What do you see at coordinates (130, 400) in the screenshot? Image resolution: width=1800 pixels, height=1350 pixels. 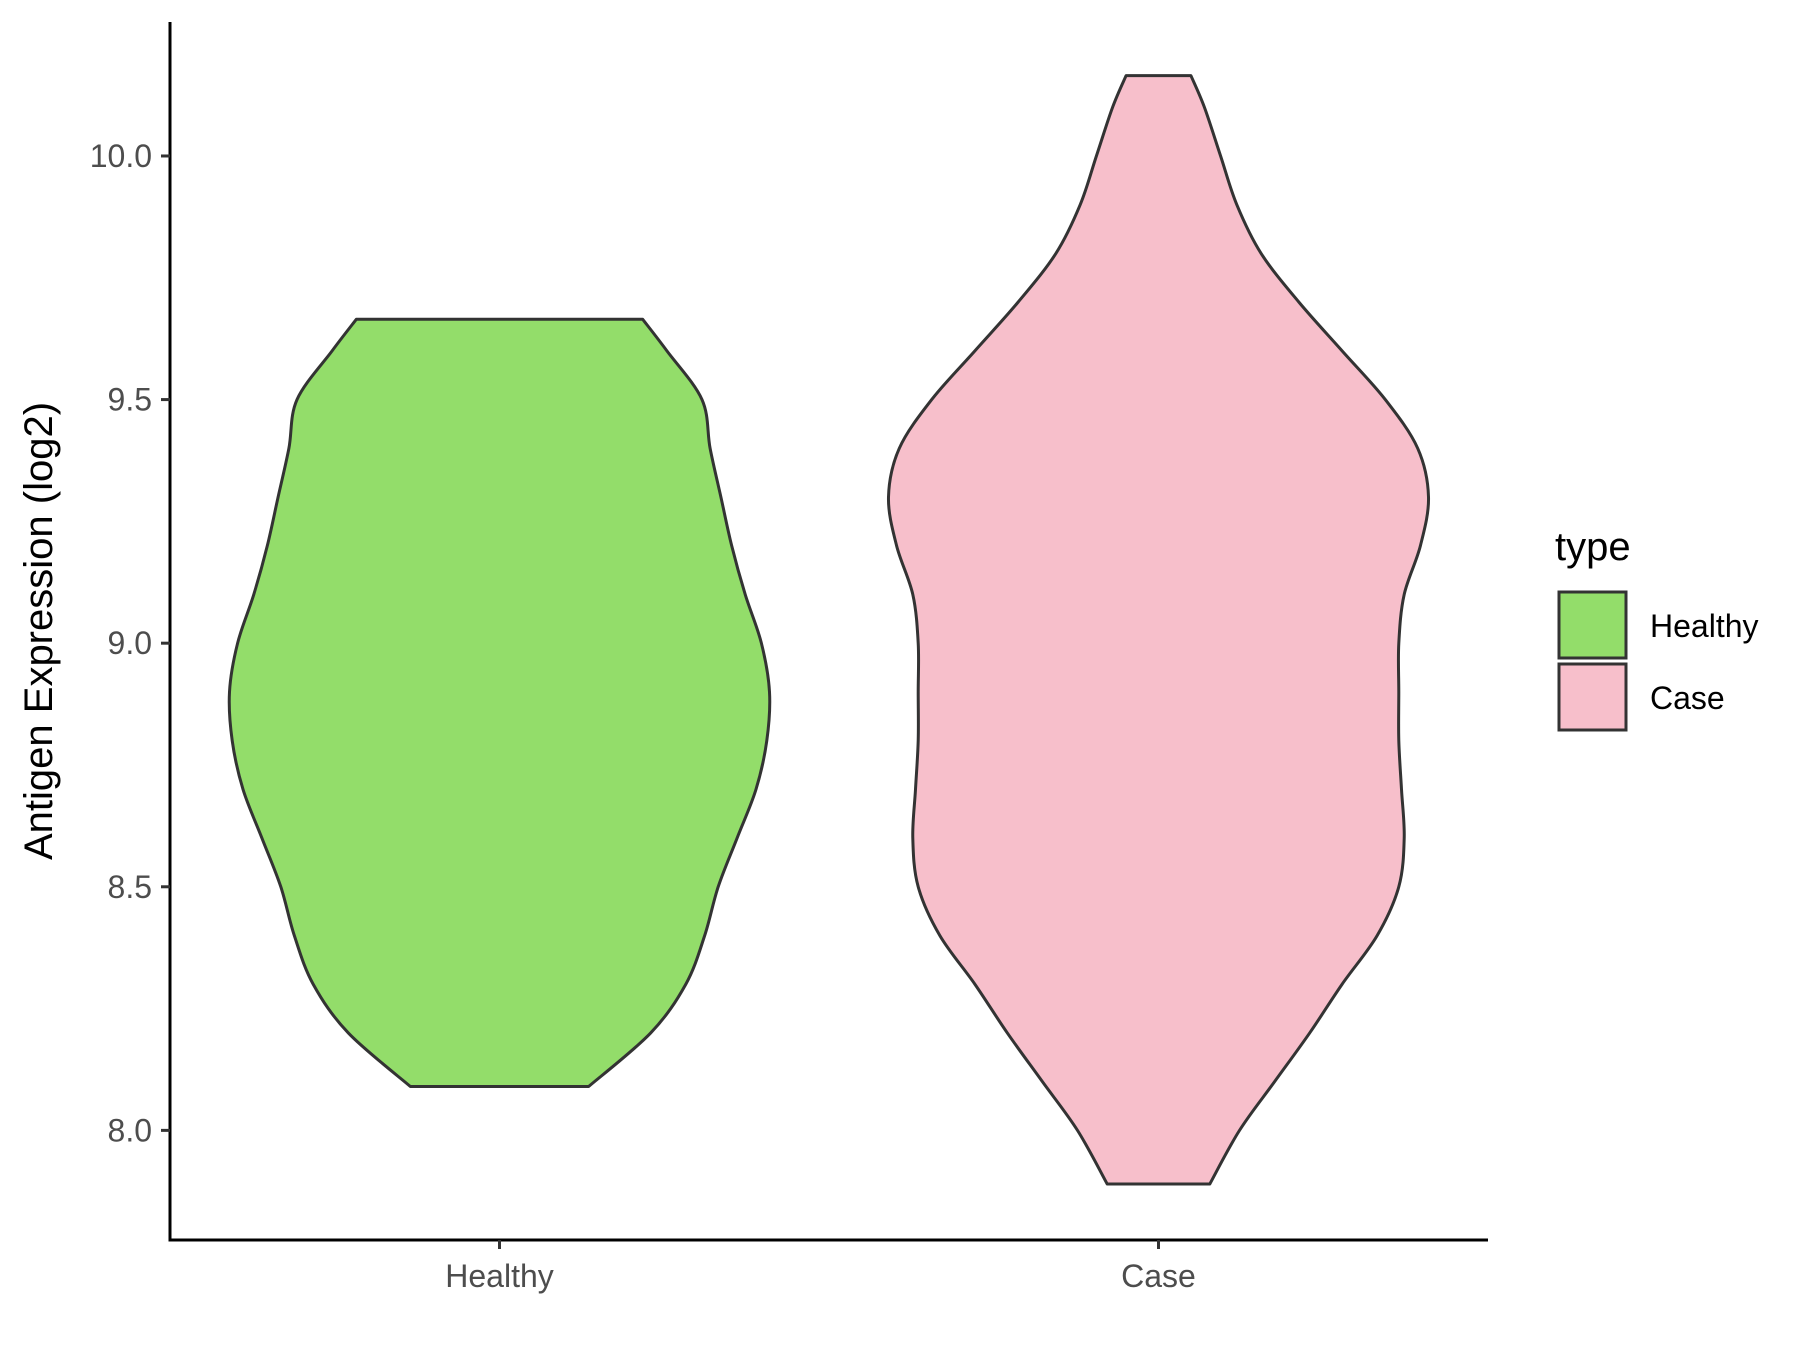 I see `y-tick-label: 9.5` at bounding box center [130, 400].